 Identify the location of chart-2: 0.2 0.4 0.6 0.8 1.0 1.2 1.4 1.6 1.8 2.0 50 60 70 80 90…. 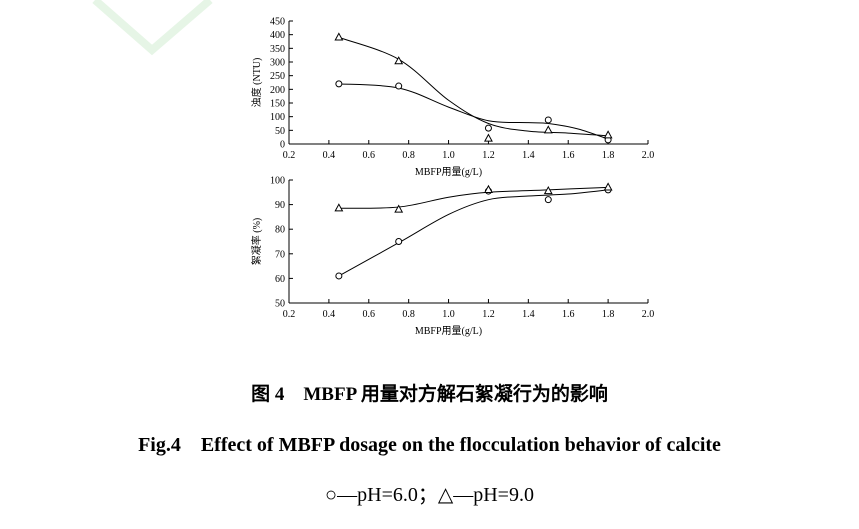
(452, 257).